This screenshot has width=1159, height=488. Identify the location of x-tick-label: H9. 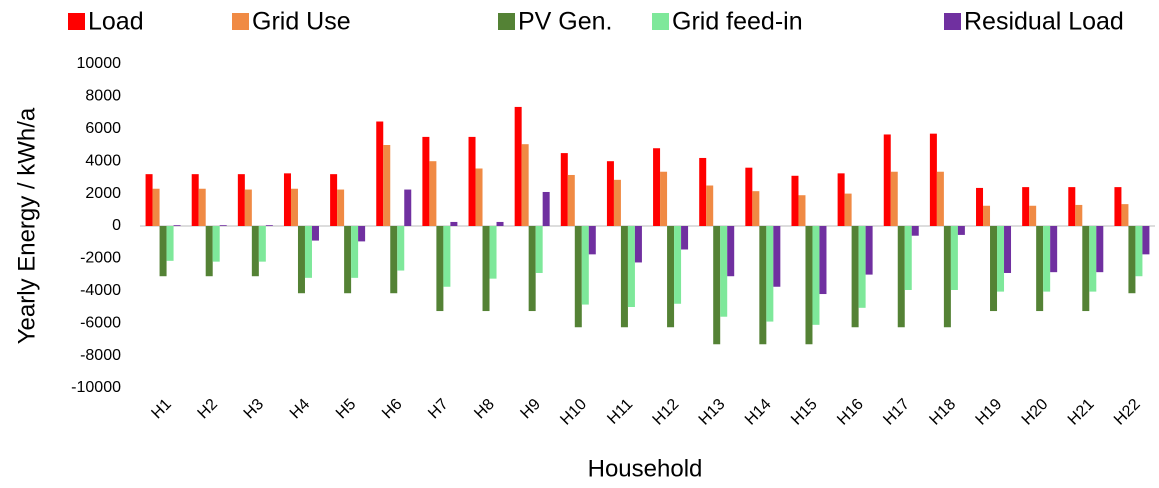
(530, 409).